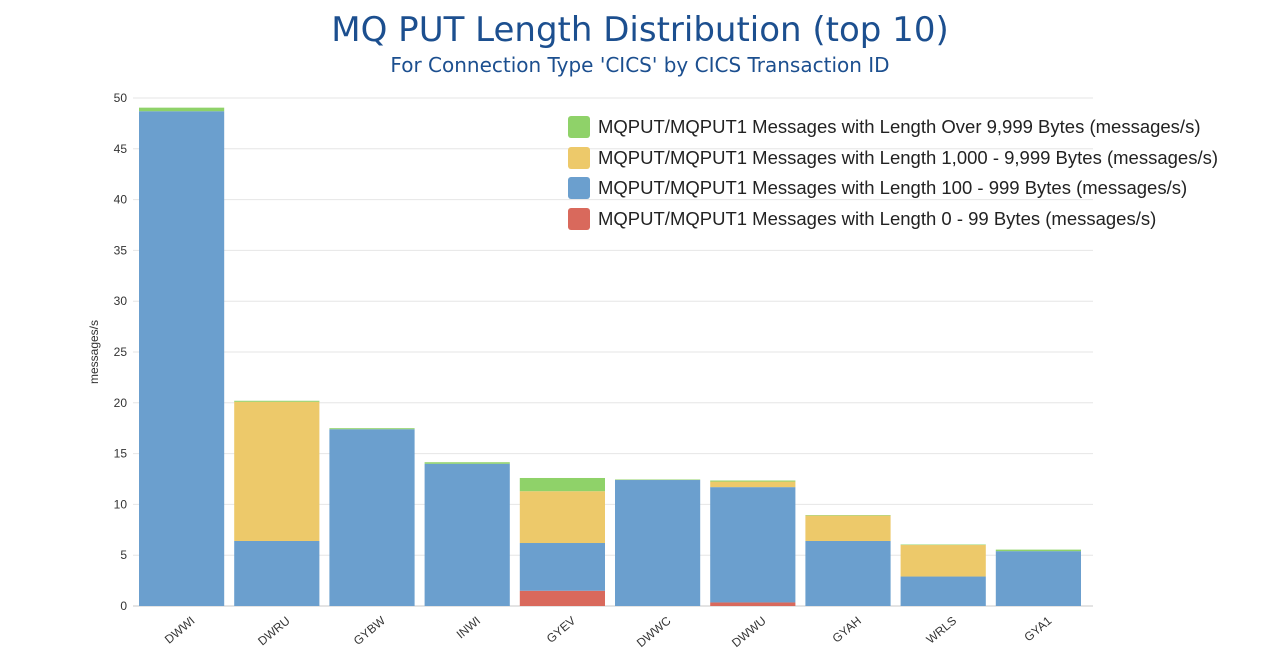 Image resolution: width=1280 pixels, height=654 pixels. Describe the element at coordinates (121, 149) in the screenshot. I see `y-tick-label: 45` at that location.